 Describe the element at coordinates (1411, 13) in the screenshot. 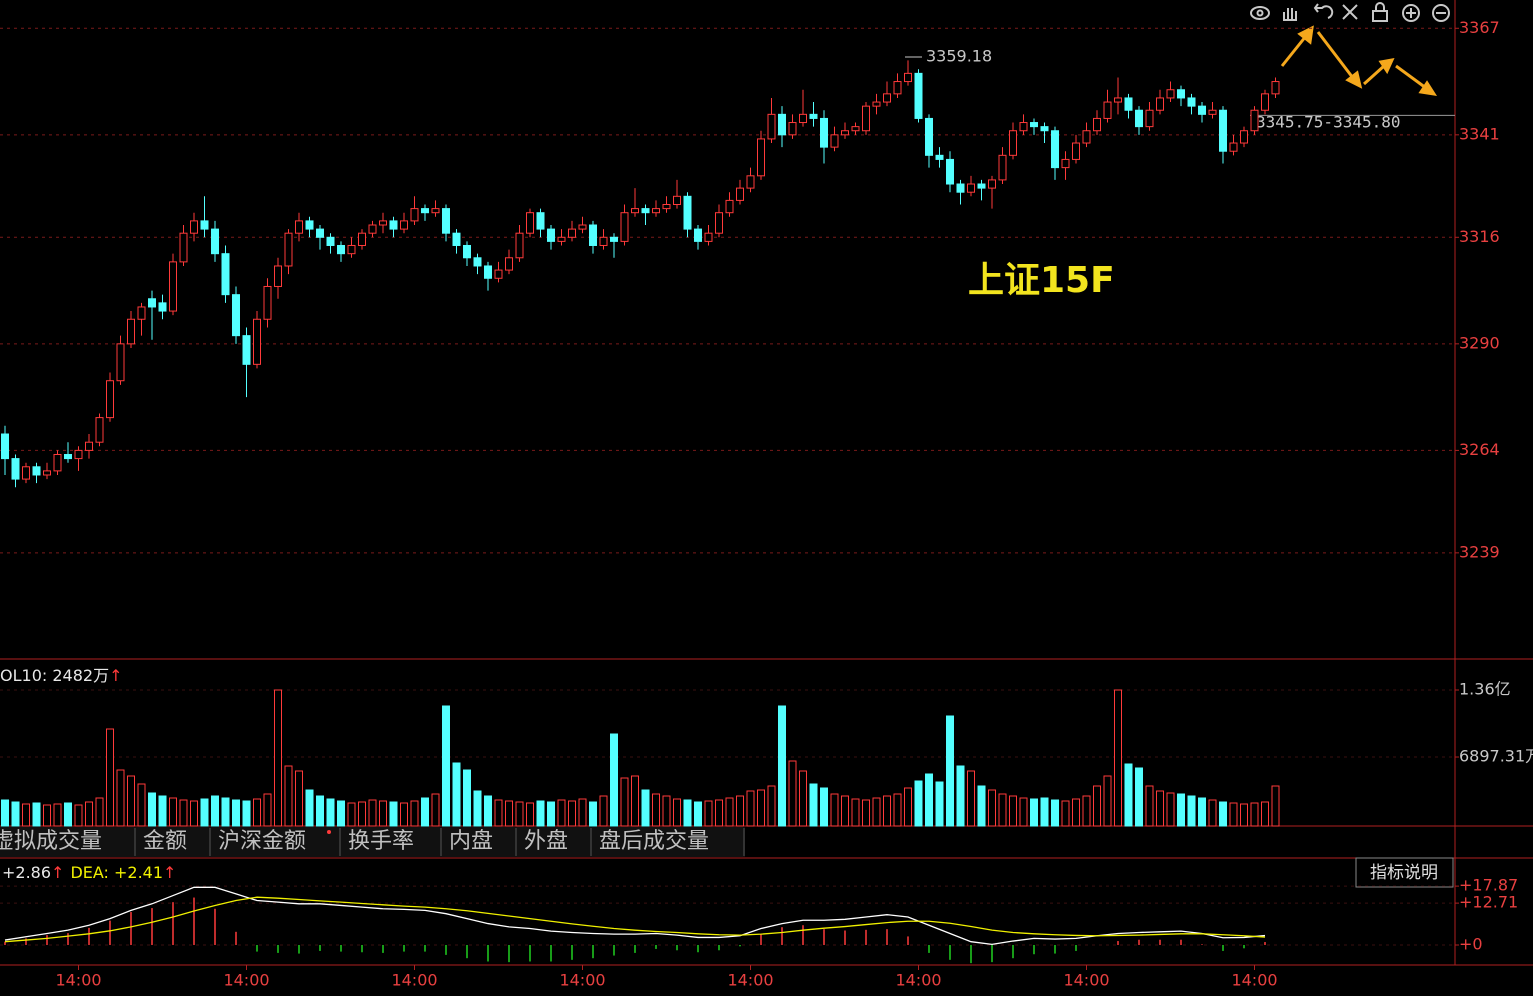

I see `zoom-in-icon` at that location.